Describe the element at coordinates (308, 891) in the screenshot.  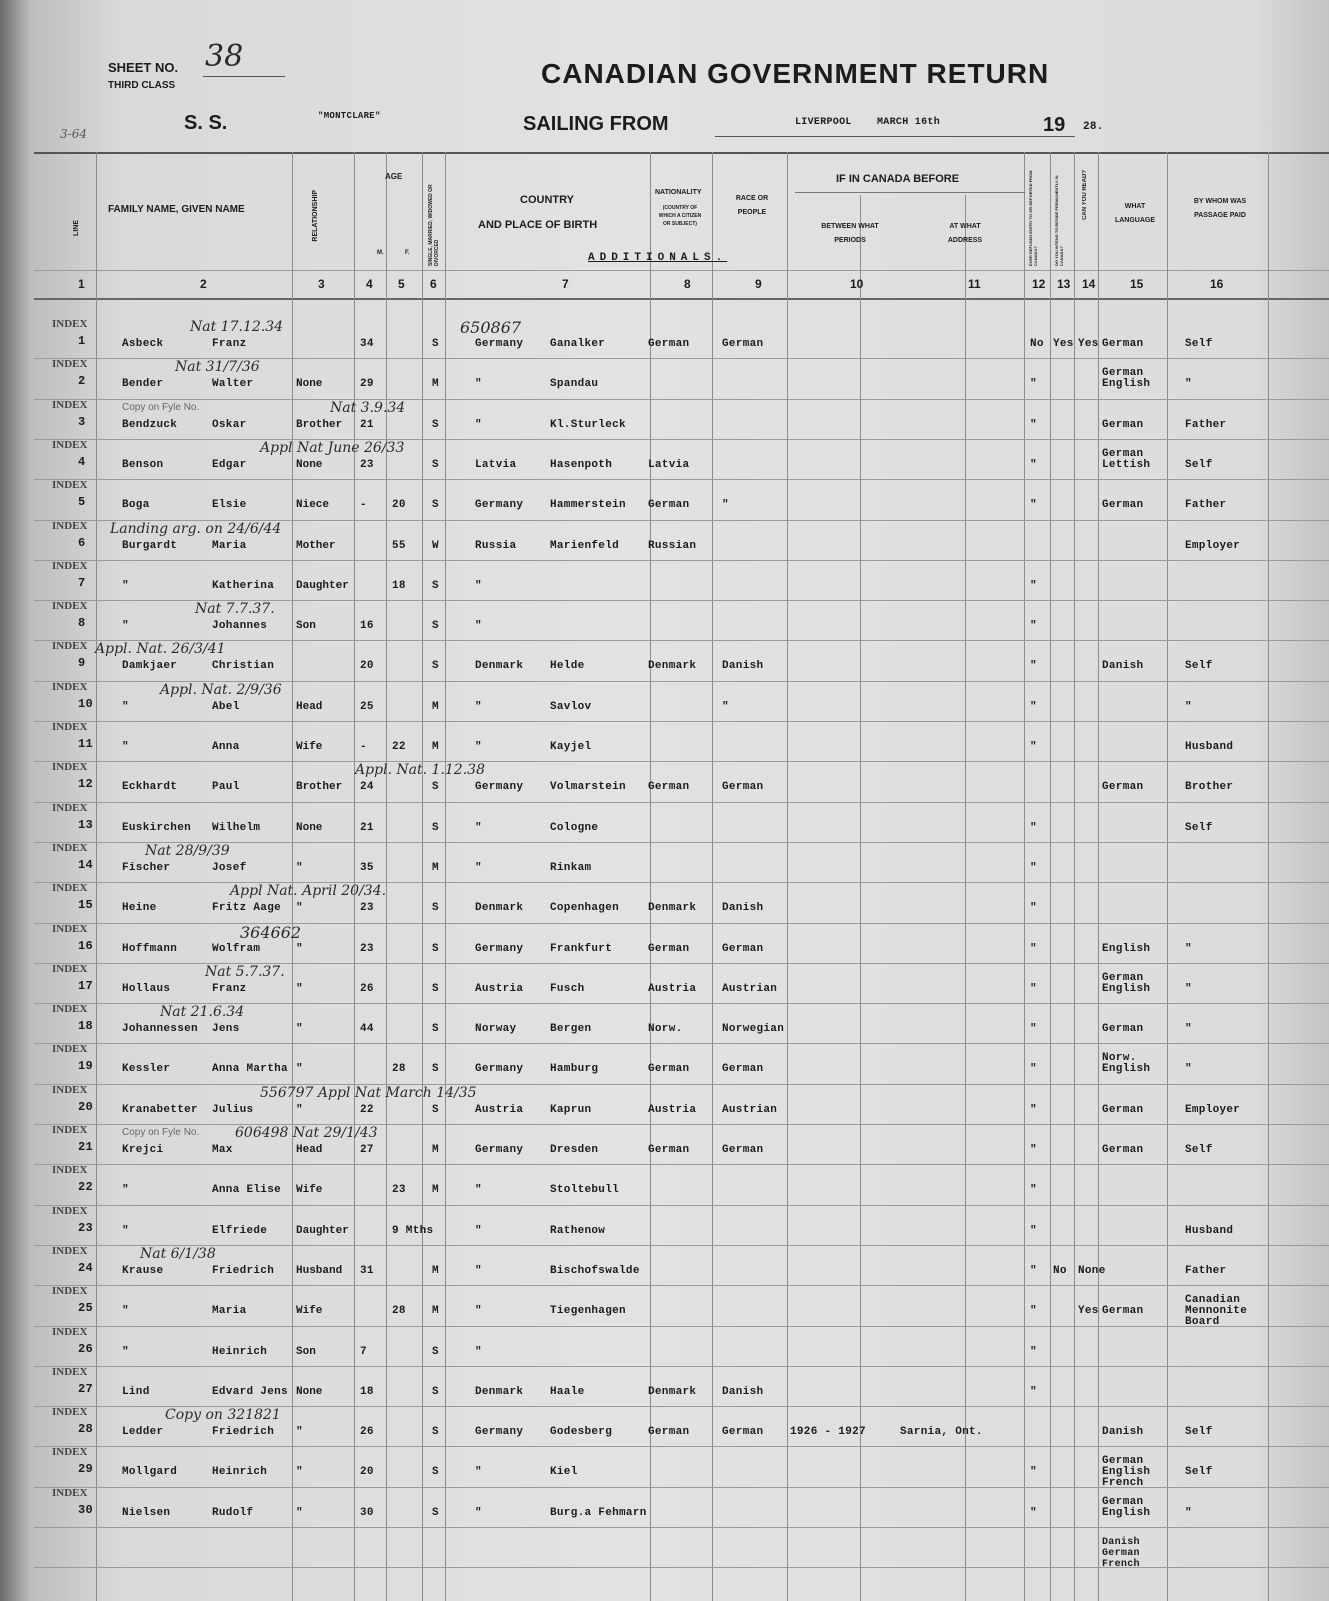
I see `handwritten-annotation: Appl Nat. April 20/34.` at that location.